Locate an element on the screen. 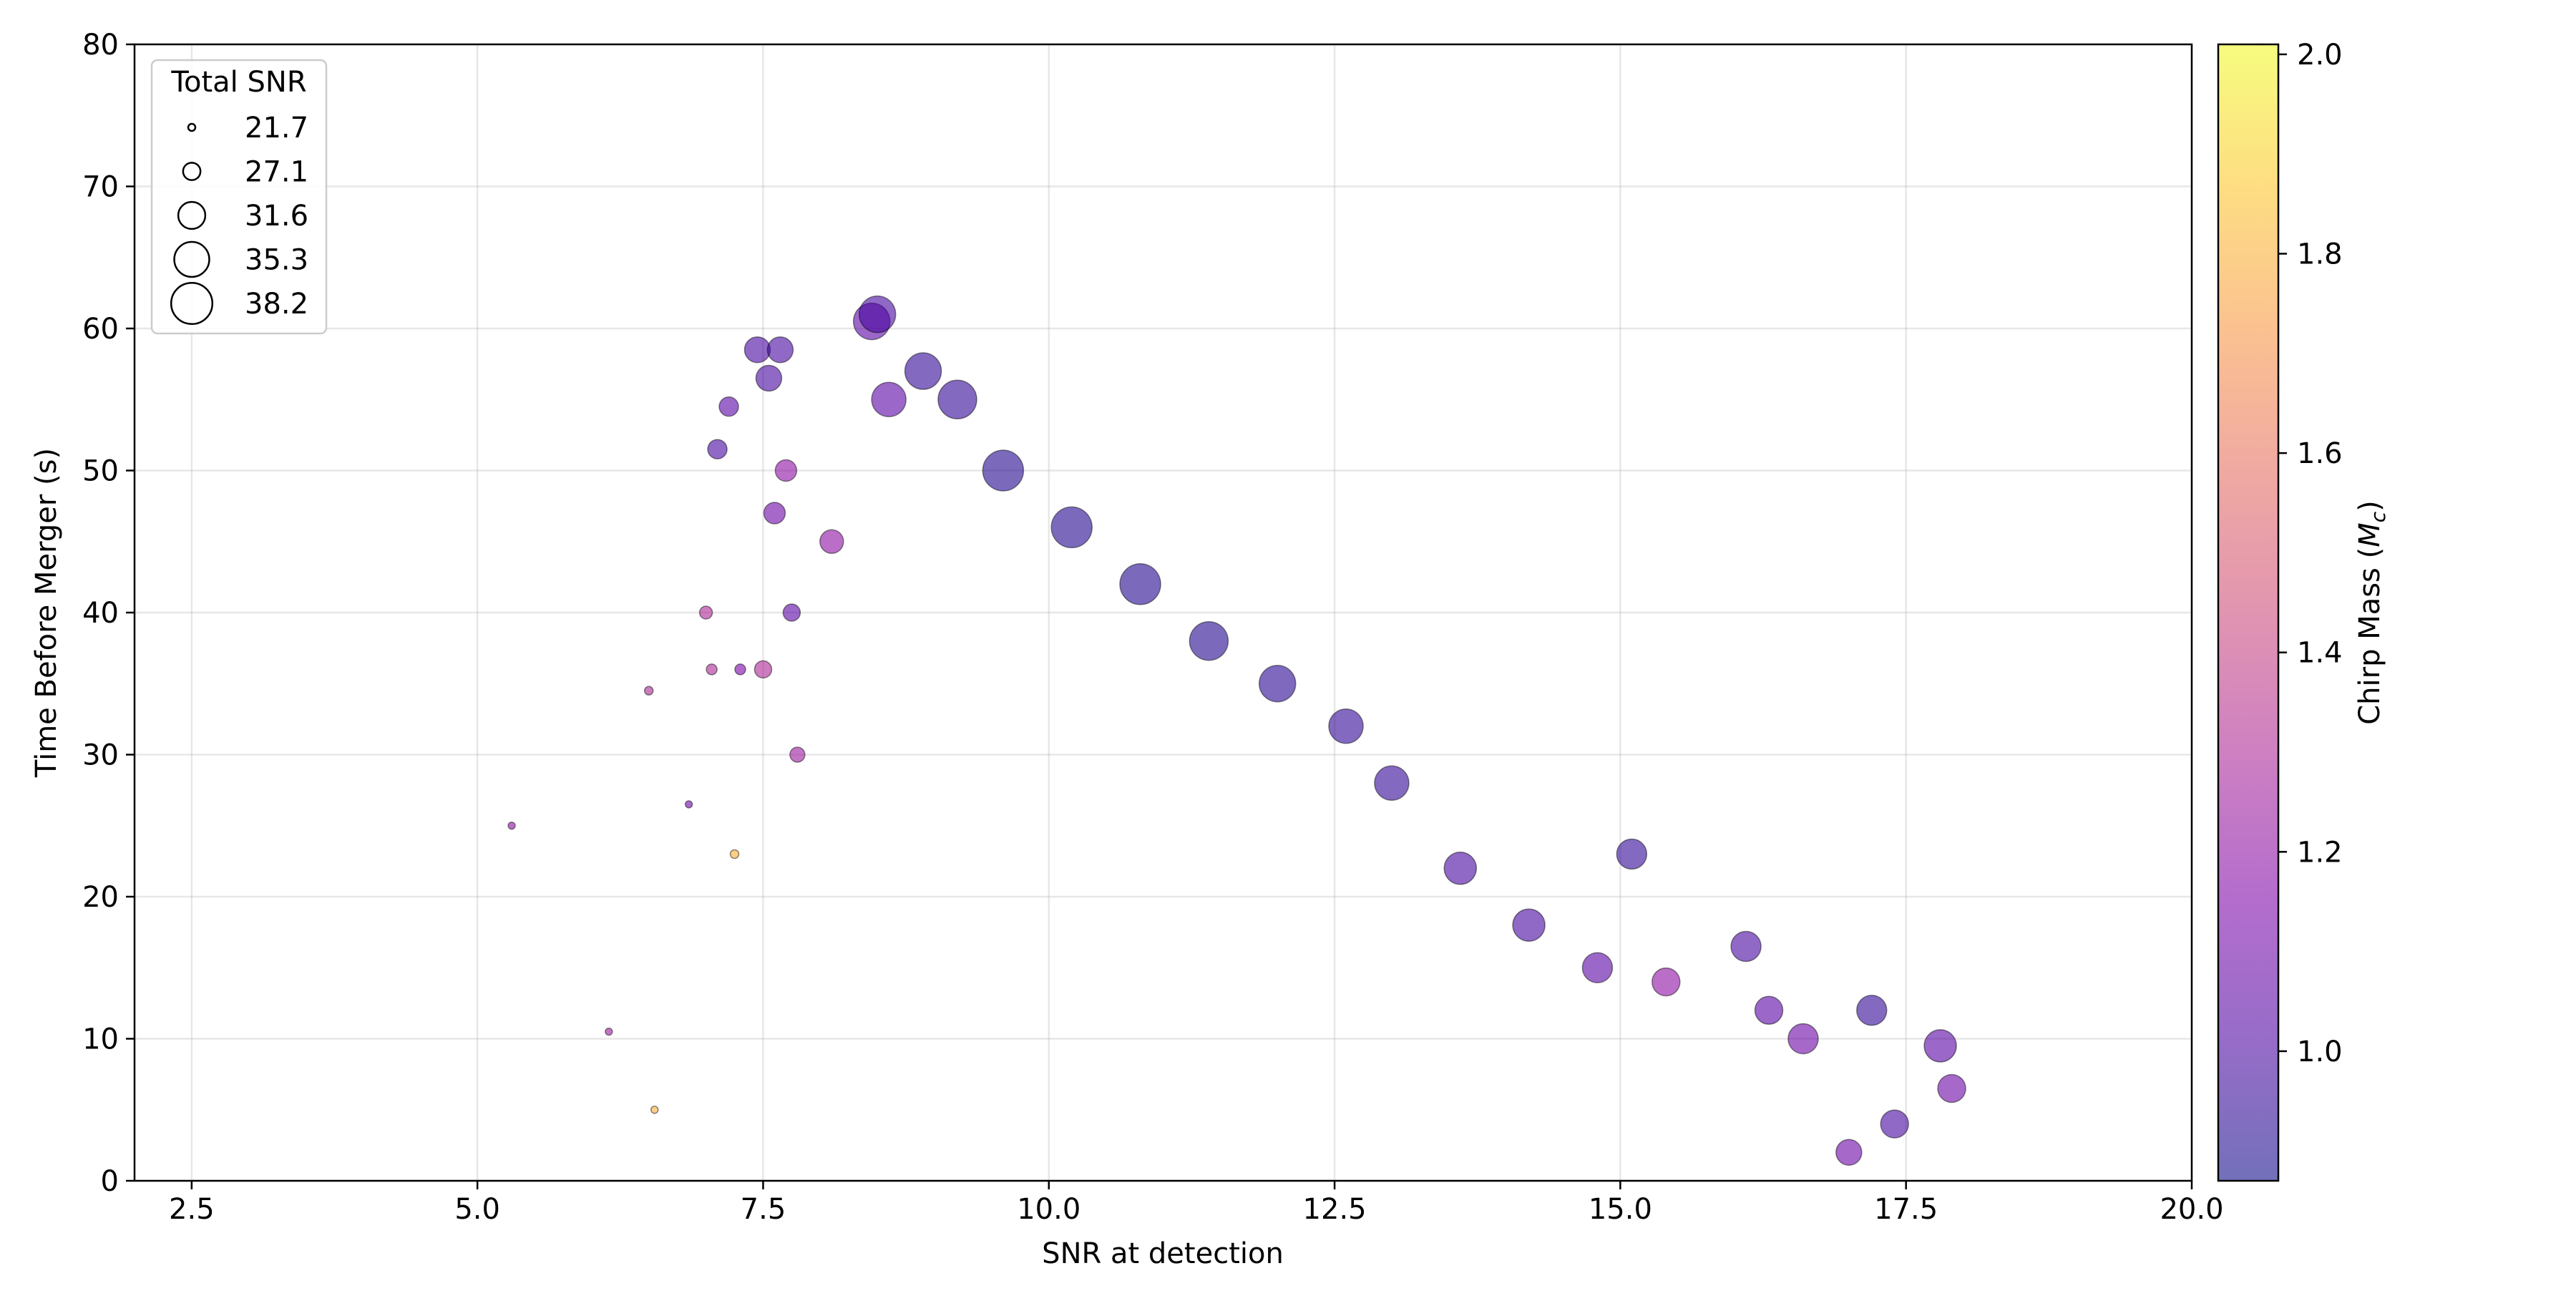  x-axis-ticks: 2.5 5.0 7.5 10.0 12.5 15.0 17.5 20.0 is located at coordinates (1196, 1203).